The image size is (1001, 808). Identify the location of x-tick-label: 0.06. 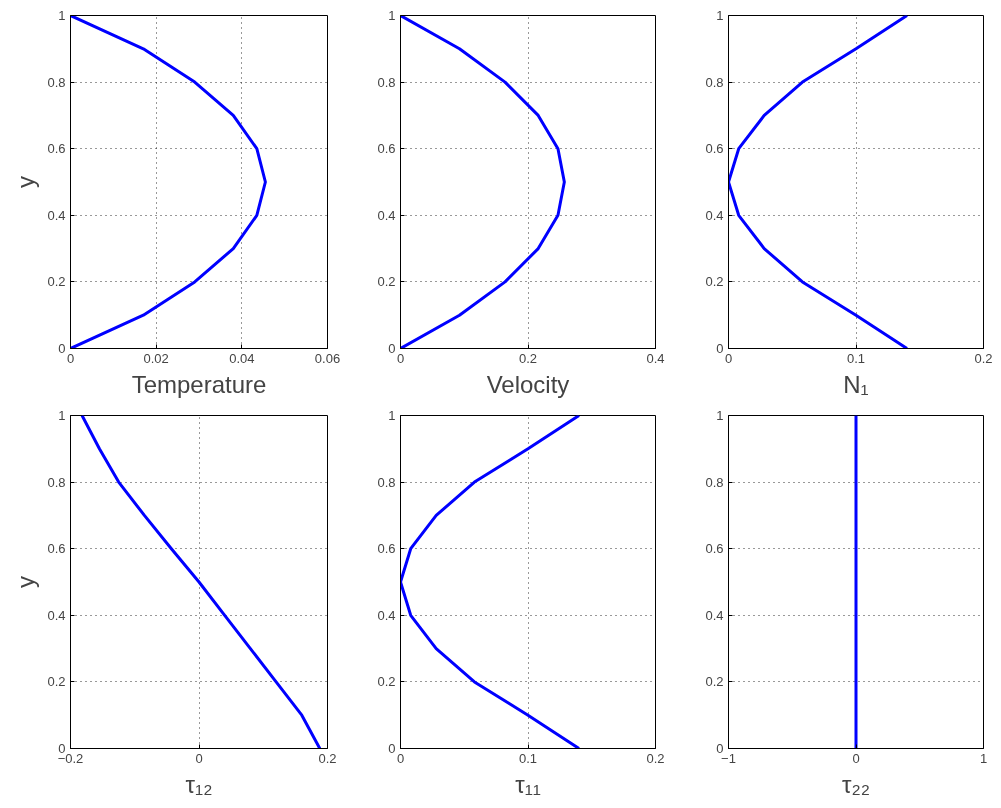
(327, 358).